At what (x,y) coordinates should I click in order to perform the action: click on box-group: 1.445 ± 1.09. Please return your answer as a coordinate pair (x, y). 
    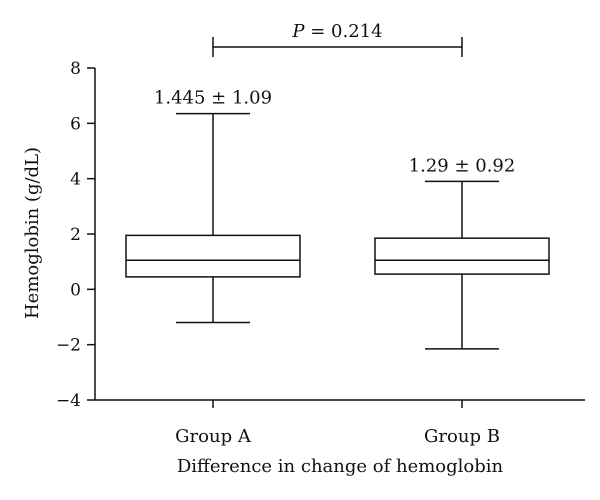
    Looking at the image, I should click on (213, 206).